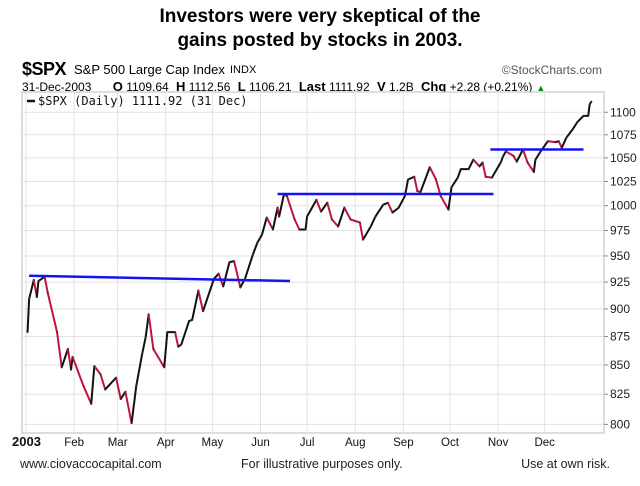 The height and width of the screenshot is (486, 640). Describe the element at coordinates (160, 278) in the screenshot. I see `trendline` at that location.